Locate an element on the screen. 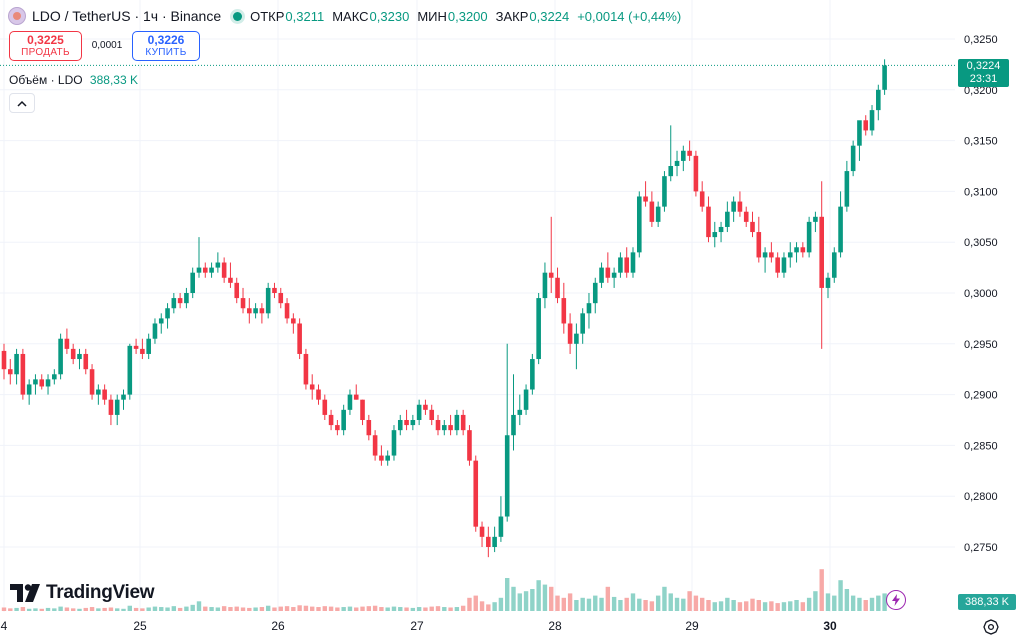 The height and width of the screenshot is (639, 1024). x-tick-label: 30 is located at coordinates (830, 626).